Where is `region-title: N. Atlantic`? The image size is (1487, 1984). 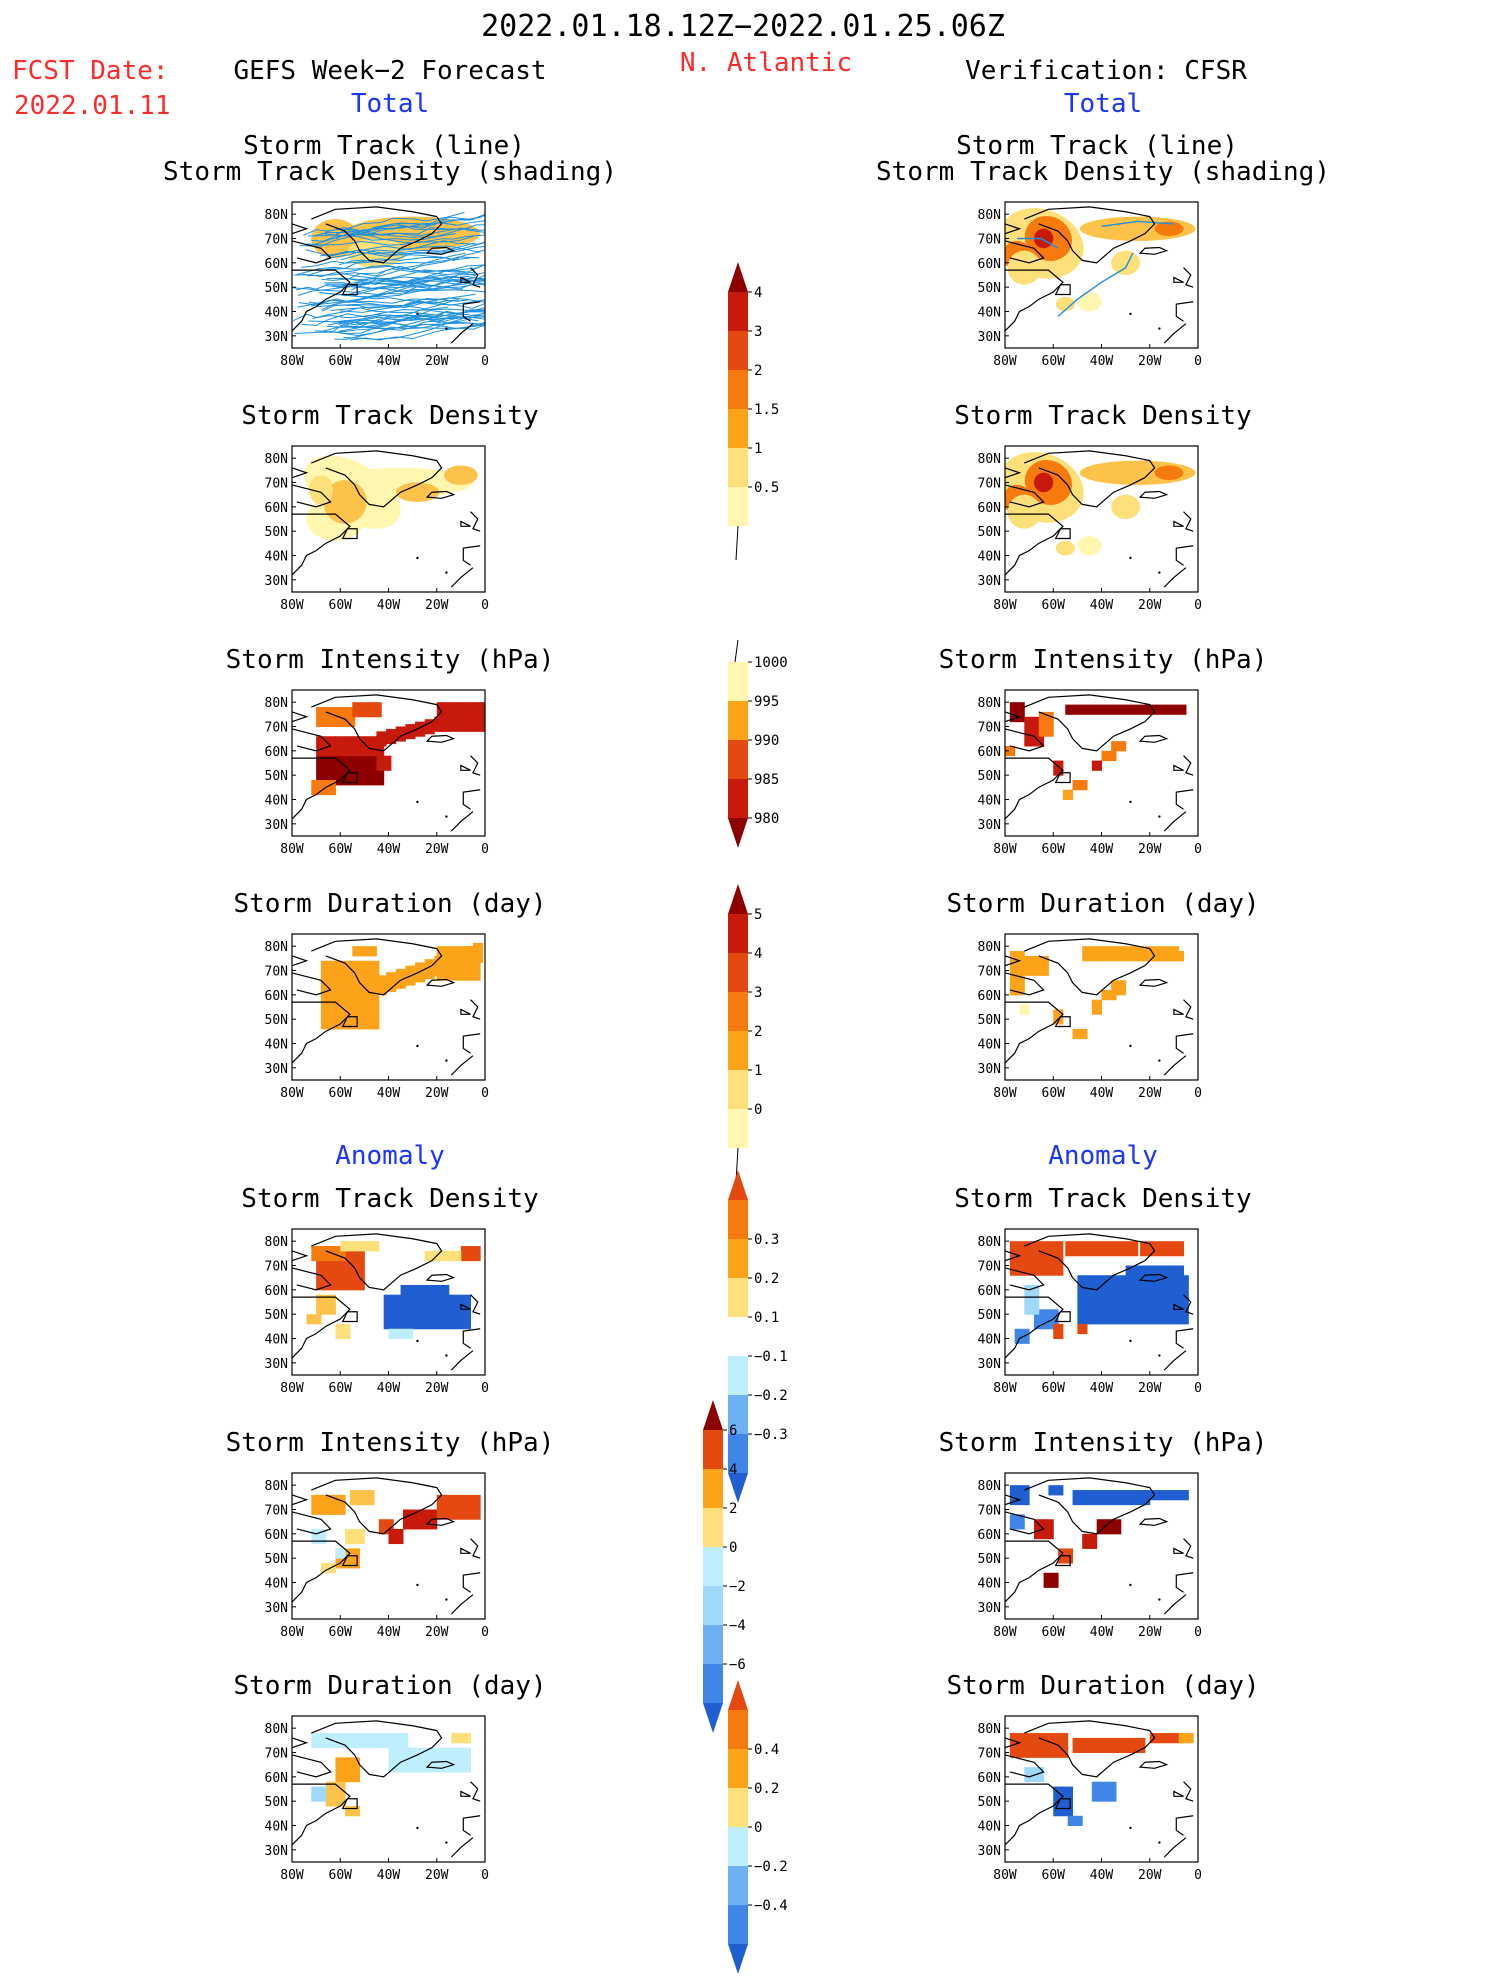 region-title: N. Atlantic is located at coordinates (766, 63).